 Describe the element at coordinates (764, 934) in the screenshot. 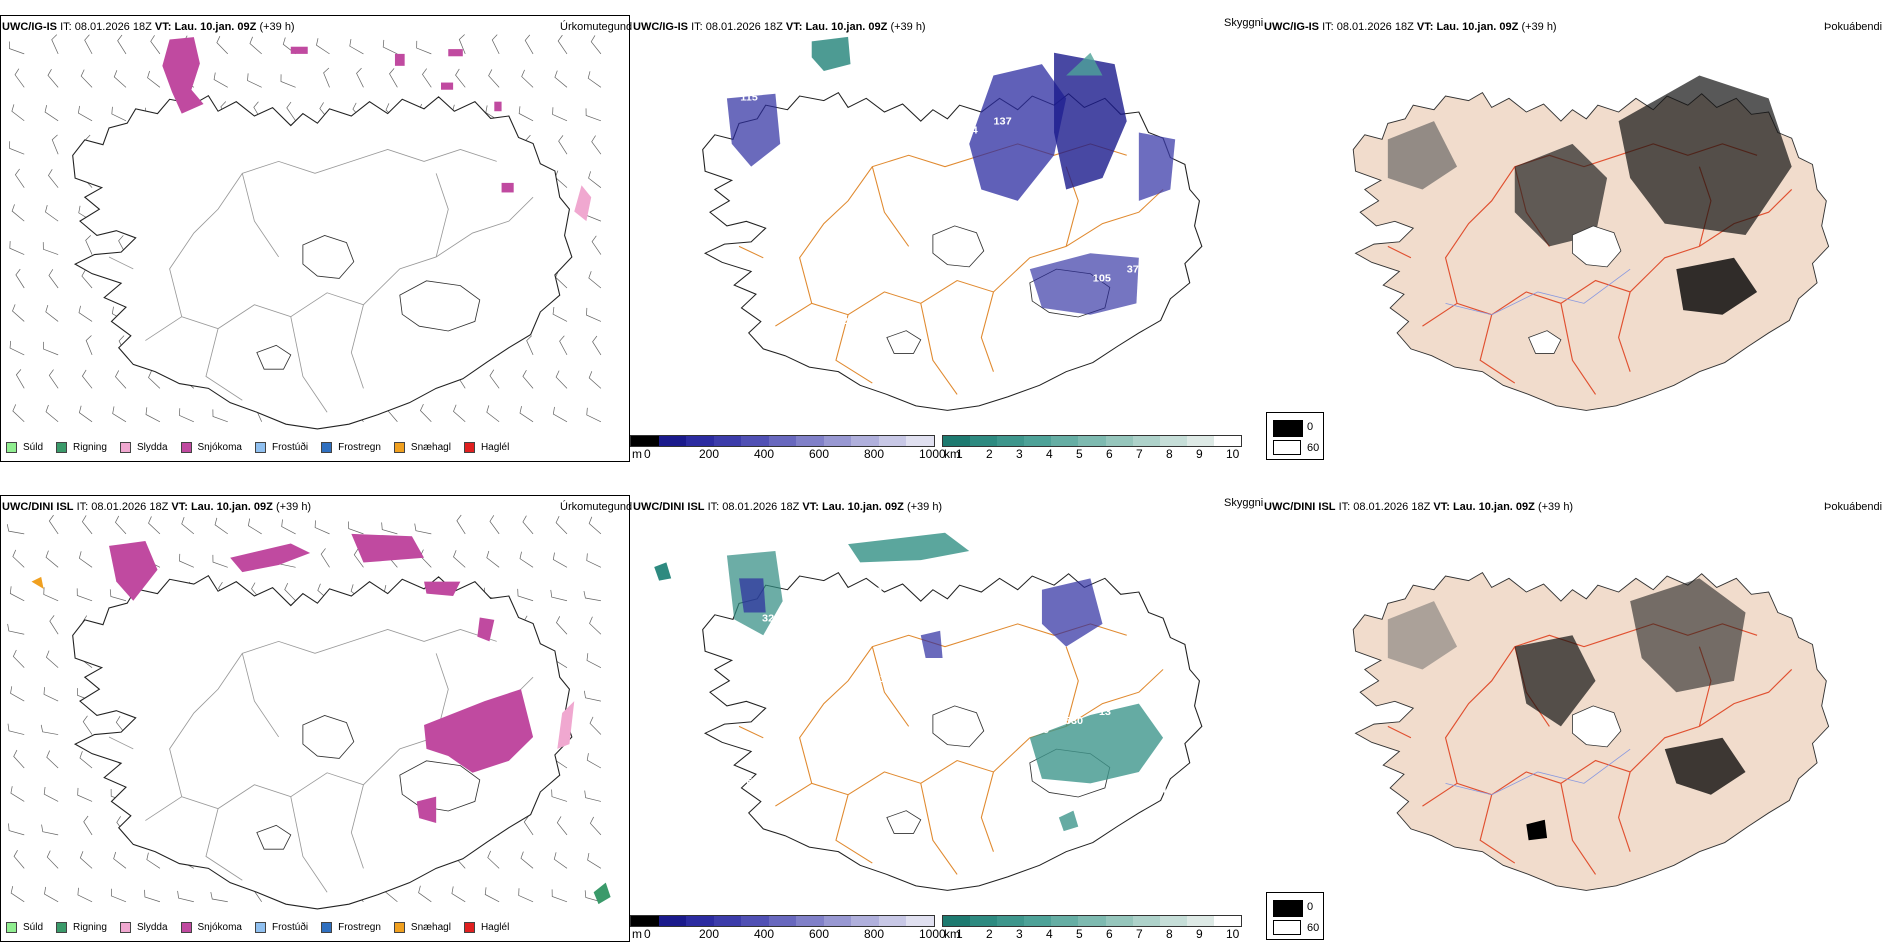

I see `colorbar-tick: 400` at that location.